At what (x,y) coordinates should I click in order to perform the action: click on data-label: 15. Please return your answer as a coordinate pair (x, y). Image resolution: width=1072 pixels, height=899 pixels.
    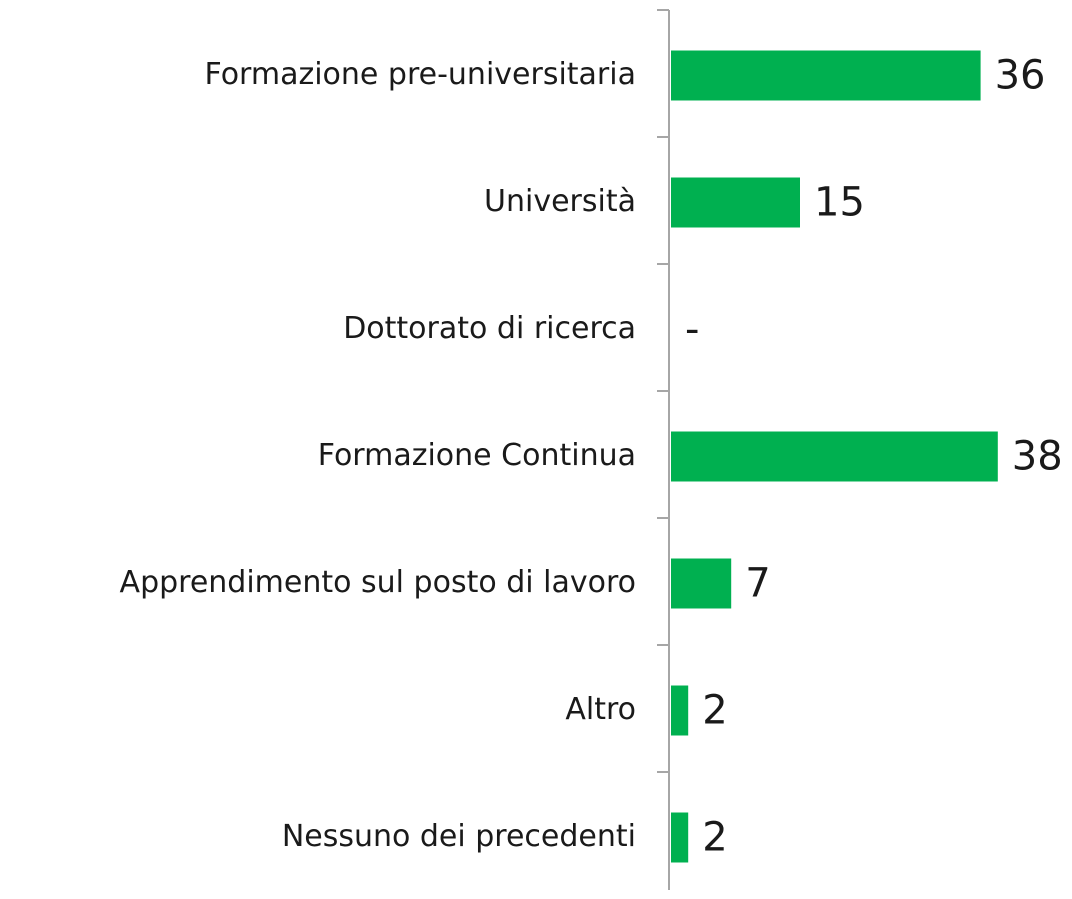
    Looking at the image, I should click on (839, 203).